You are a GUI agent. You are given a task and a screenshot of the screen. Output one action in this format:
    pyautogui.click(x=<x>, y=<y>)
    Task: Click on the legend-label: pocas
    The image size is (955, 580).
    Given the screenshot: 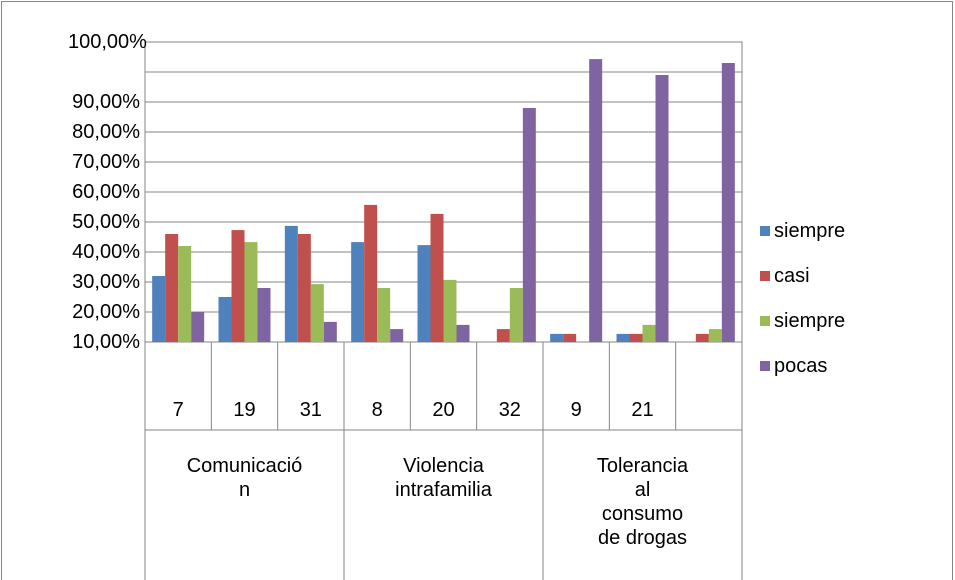 What is the action you would take?
    pyautogui.click(x=801, y=366)
    